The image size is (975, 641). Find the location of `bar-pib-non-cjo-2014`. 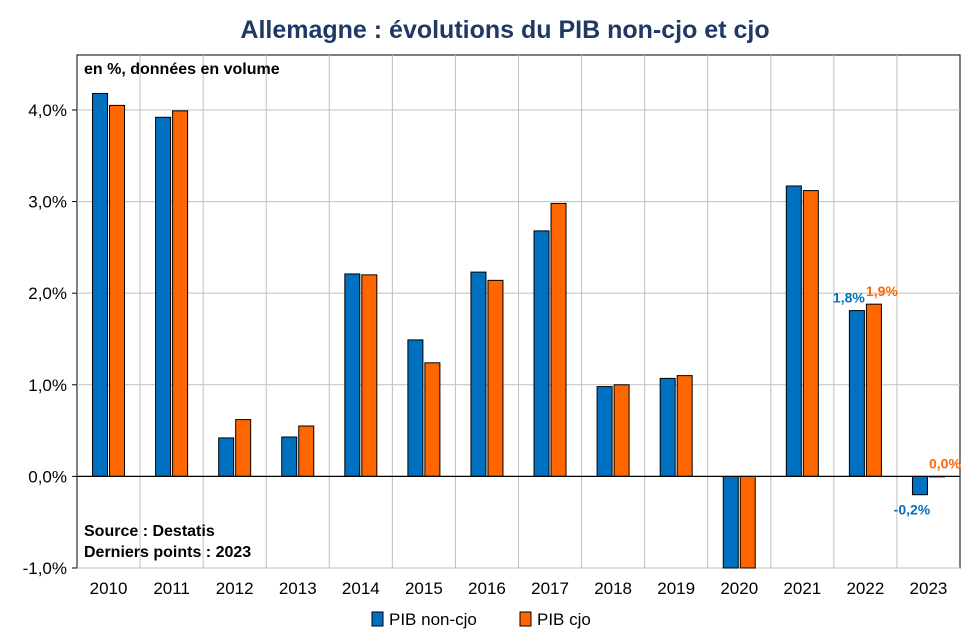

bar-pib-non-cjo-2014 is located at coordinates (352, 375).